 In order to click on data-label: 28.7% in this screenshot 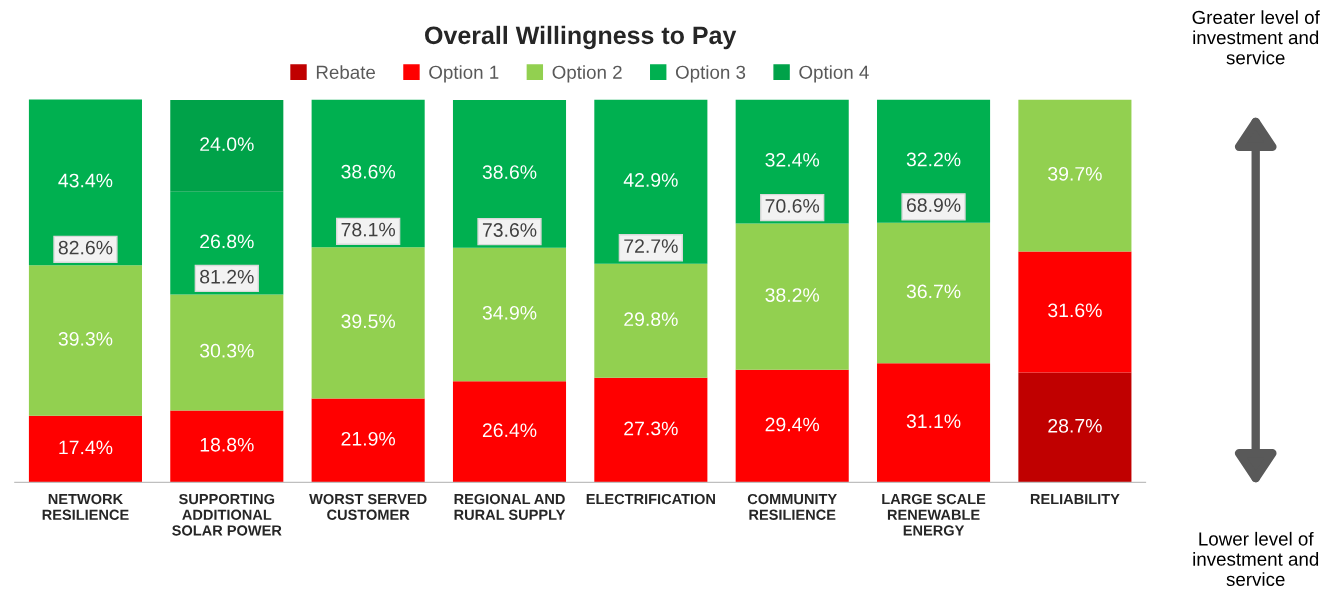, I will do `click(1075, 425)`.